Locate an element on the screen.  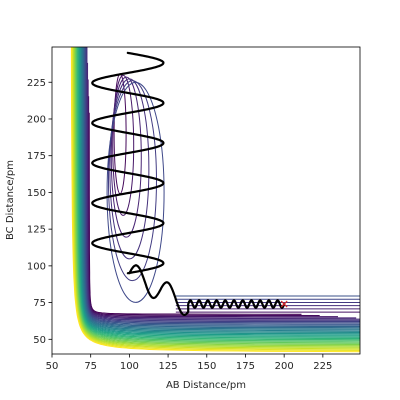
x-tick-label: 75 is located at coordinates (90, 366).